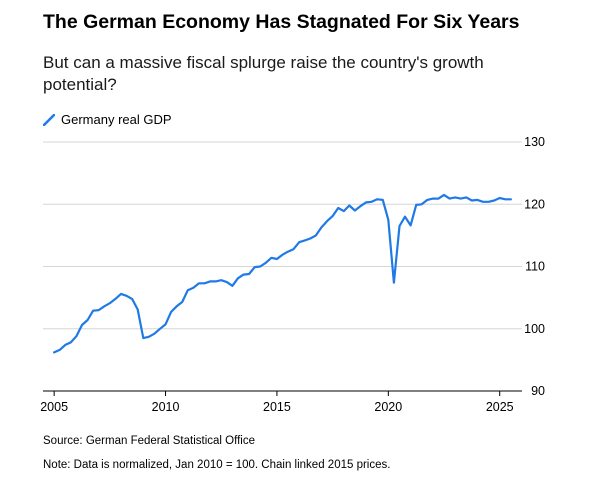 The image size is (593, 486). Describe the element at coordinates (116, 119) in the screenshot. I see `legend-label: Germany real GDP` at that location.